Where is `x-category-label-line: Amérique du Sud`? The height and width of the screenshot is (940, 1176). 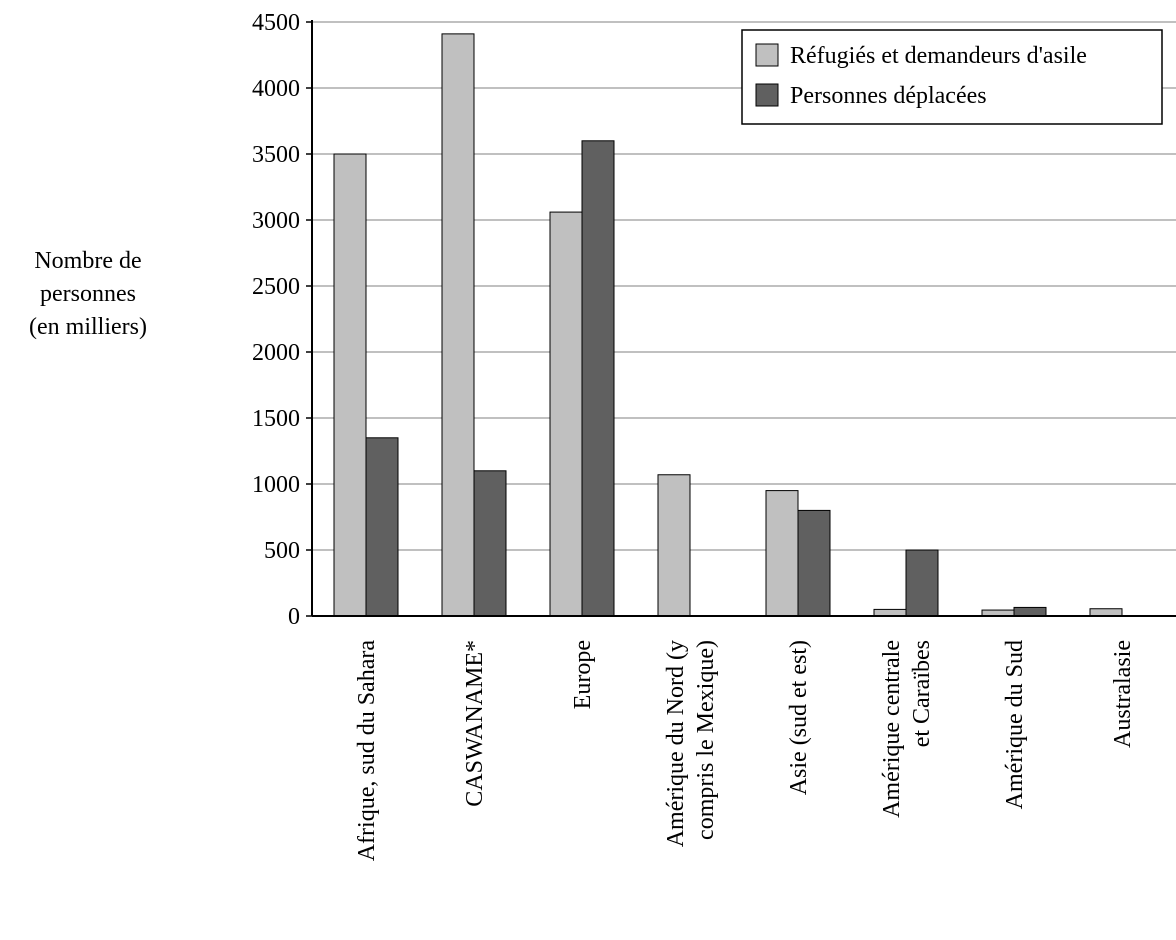
x-category-label-line: Amérique du Sud is located at coordinates (1015, 724).